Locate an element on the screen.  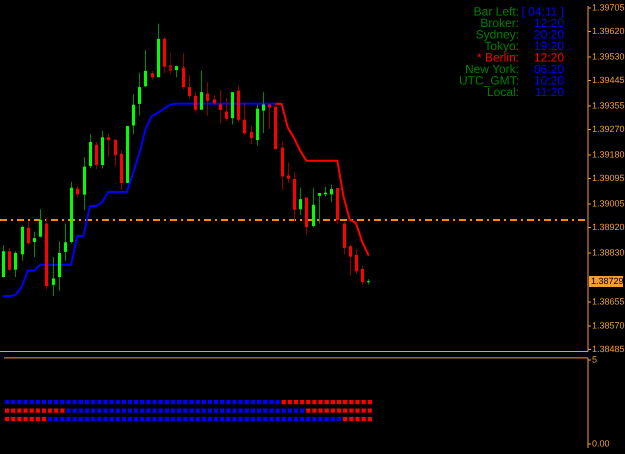
annotation: 19:20 is located at coordinates (549, 46).